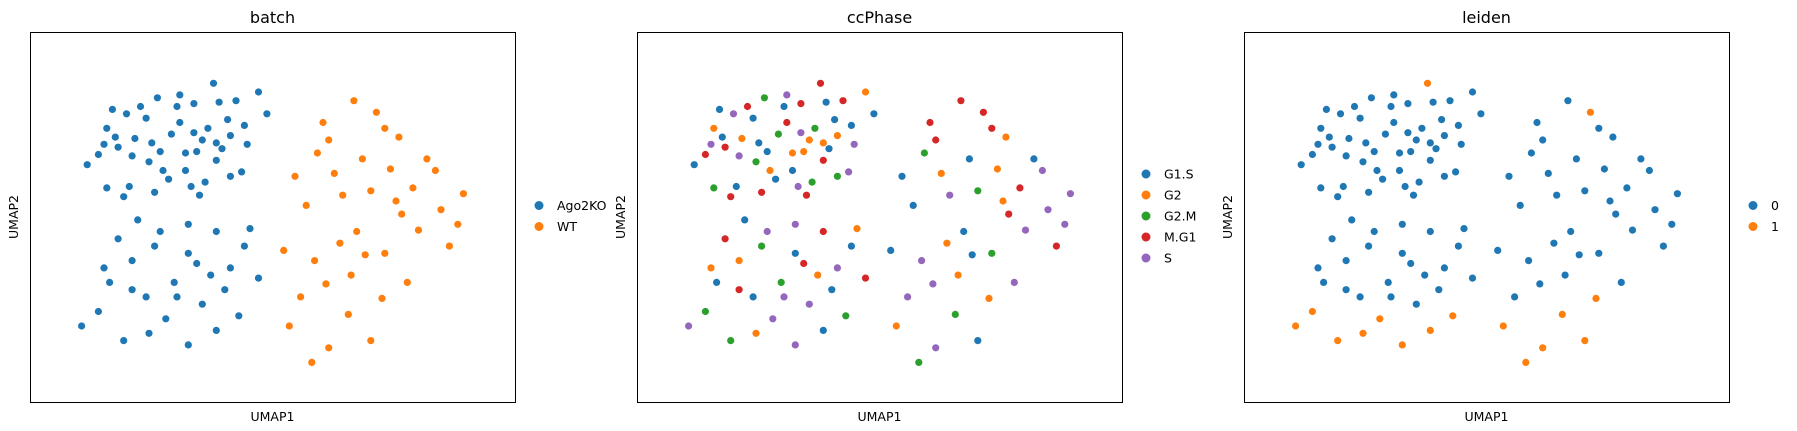 This screenshot has height=431, width=1797. What do you see at coordinates (1180, 216) in the screenshot?
I see `legend-label: G2.M` at bounding box center [1180, 216].